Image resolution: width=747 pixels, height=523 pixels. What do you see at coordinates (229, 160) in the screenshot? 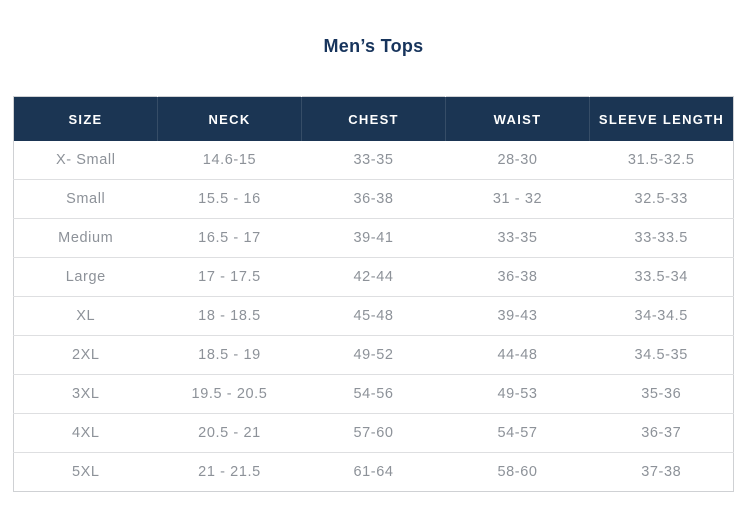
I see `measurement-cell: 14.6-15` at bounding box center [229, 160].